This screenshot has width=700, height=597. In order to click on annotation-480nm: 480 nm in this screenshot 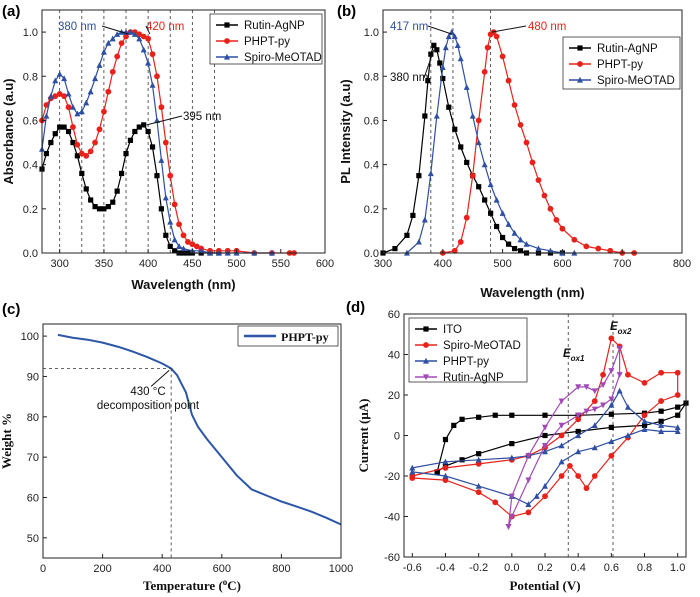, I will do `click(547, 27)`.